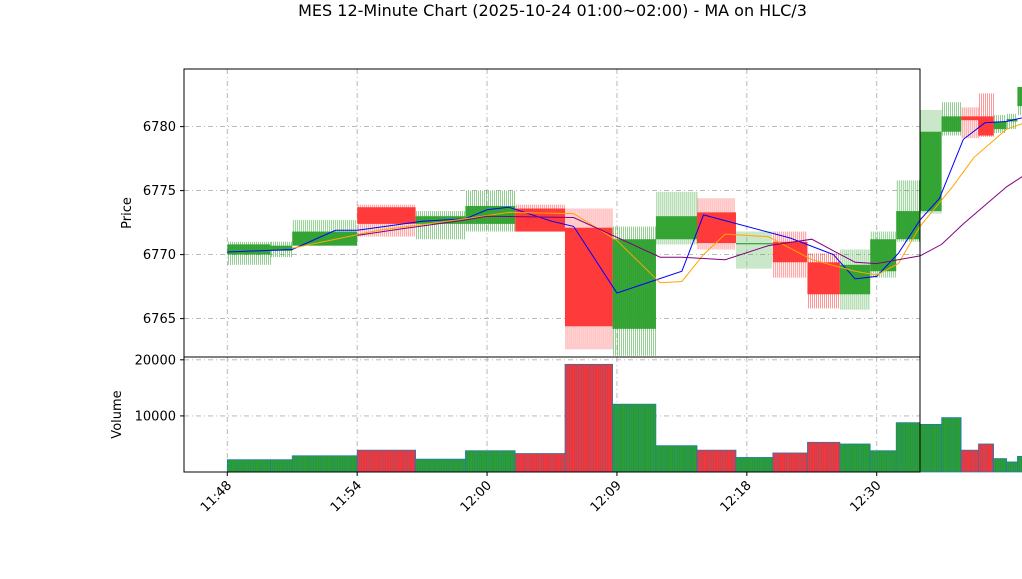 Image resolution: width=1022 pixels, height=579 pixels. I want to click on price-ytick-label: 6765, so click(159, 319).